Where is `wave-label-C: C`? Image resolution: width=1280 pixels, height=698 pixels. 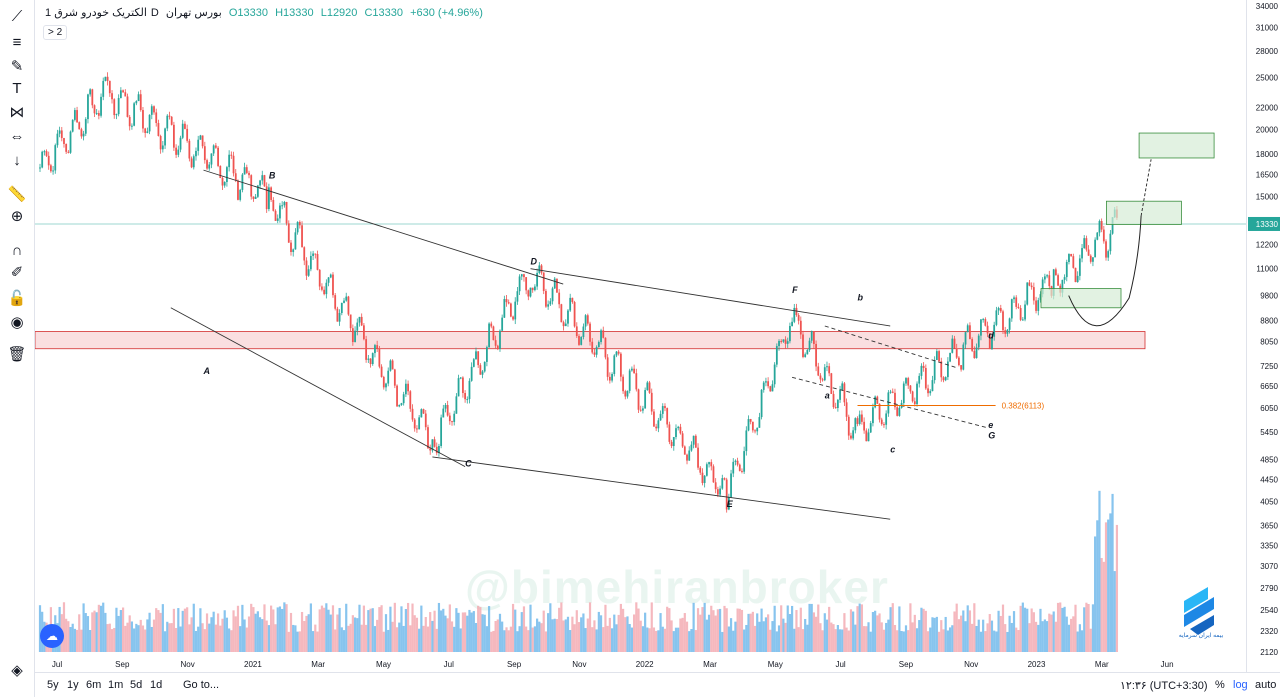 wave-label-C: C is located at coordinates (468, 464).